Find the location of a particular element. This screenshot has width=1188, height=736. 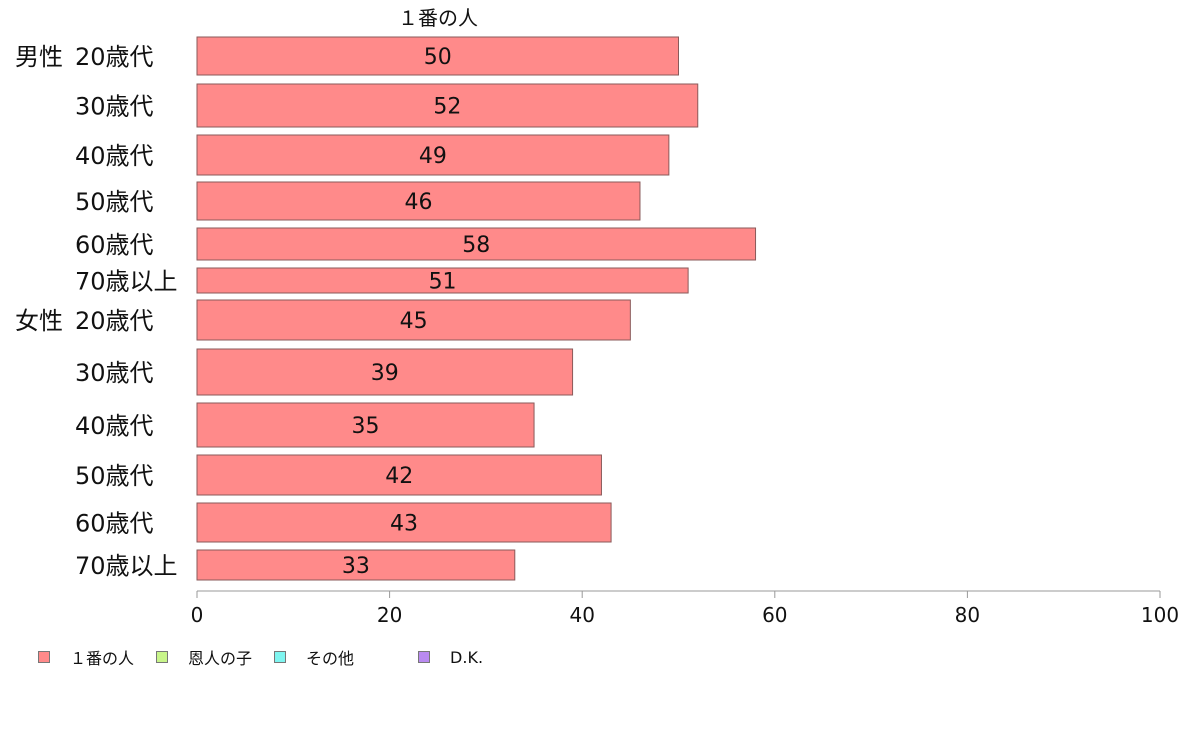

legend-label: 恩人の子 is located at coordinates (220, 658).